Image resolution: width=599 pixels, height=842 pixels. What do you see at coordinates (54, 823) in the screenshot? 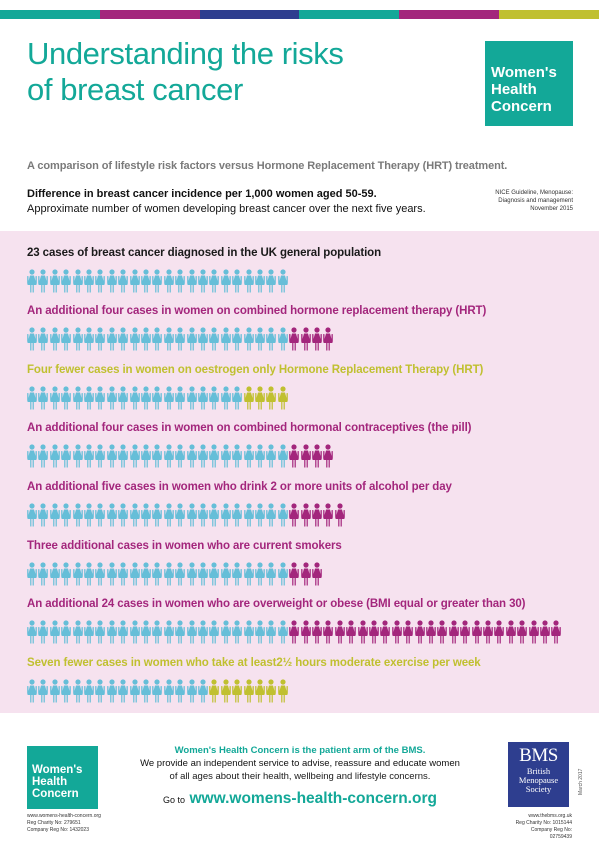
I see `whc-charity-no: Reg Charity No: 279651` at bounding box center [54, 823].